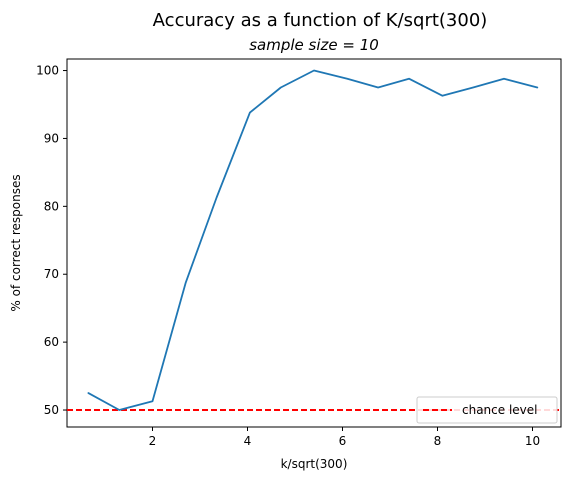 The height and width of the screenshot is (480, 571). Describe the element at coordinates (314, 45) in the screenshot. I see `chart-subtitle: sample size = 10` at that location.